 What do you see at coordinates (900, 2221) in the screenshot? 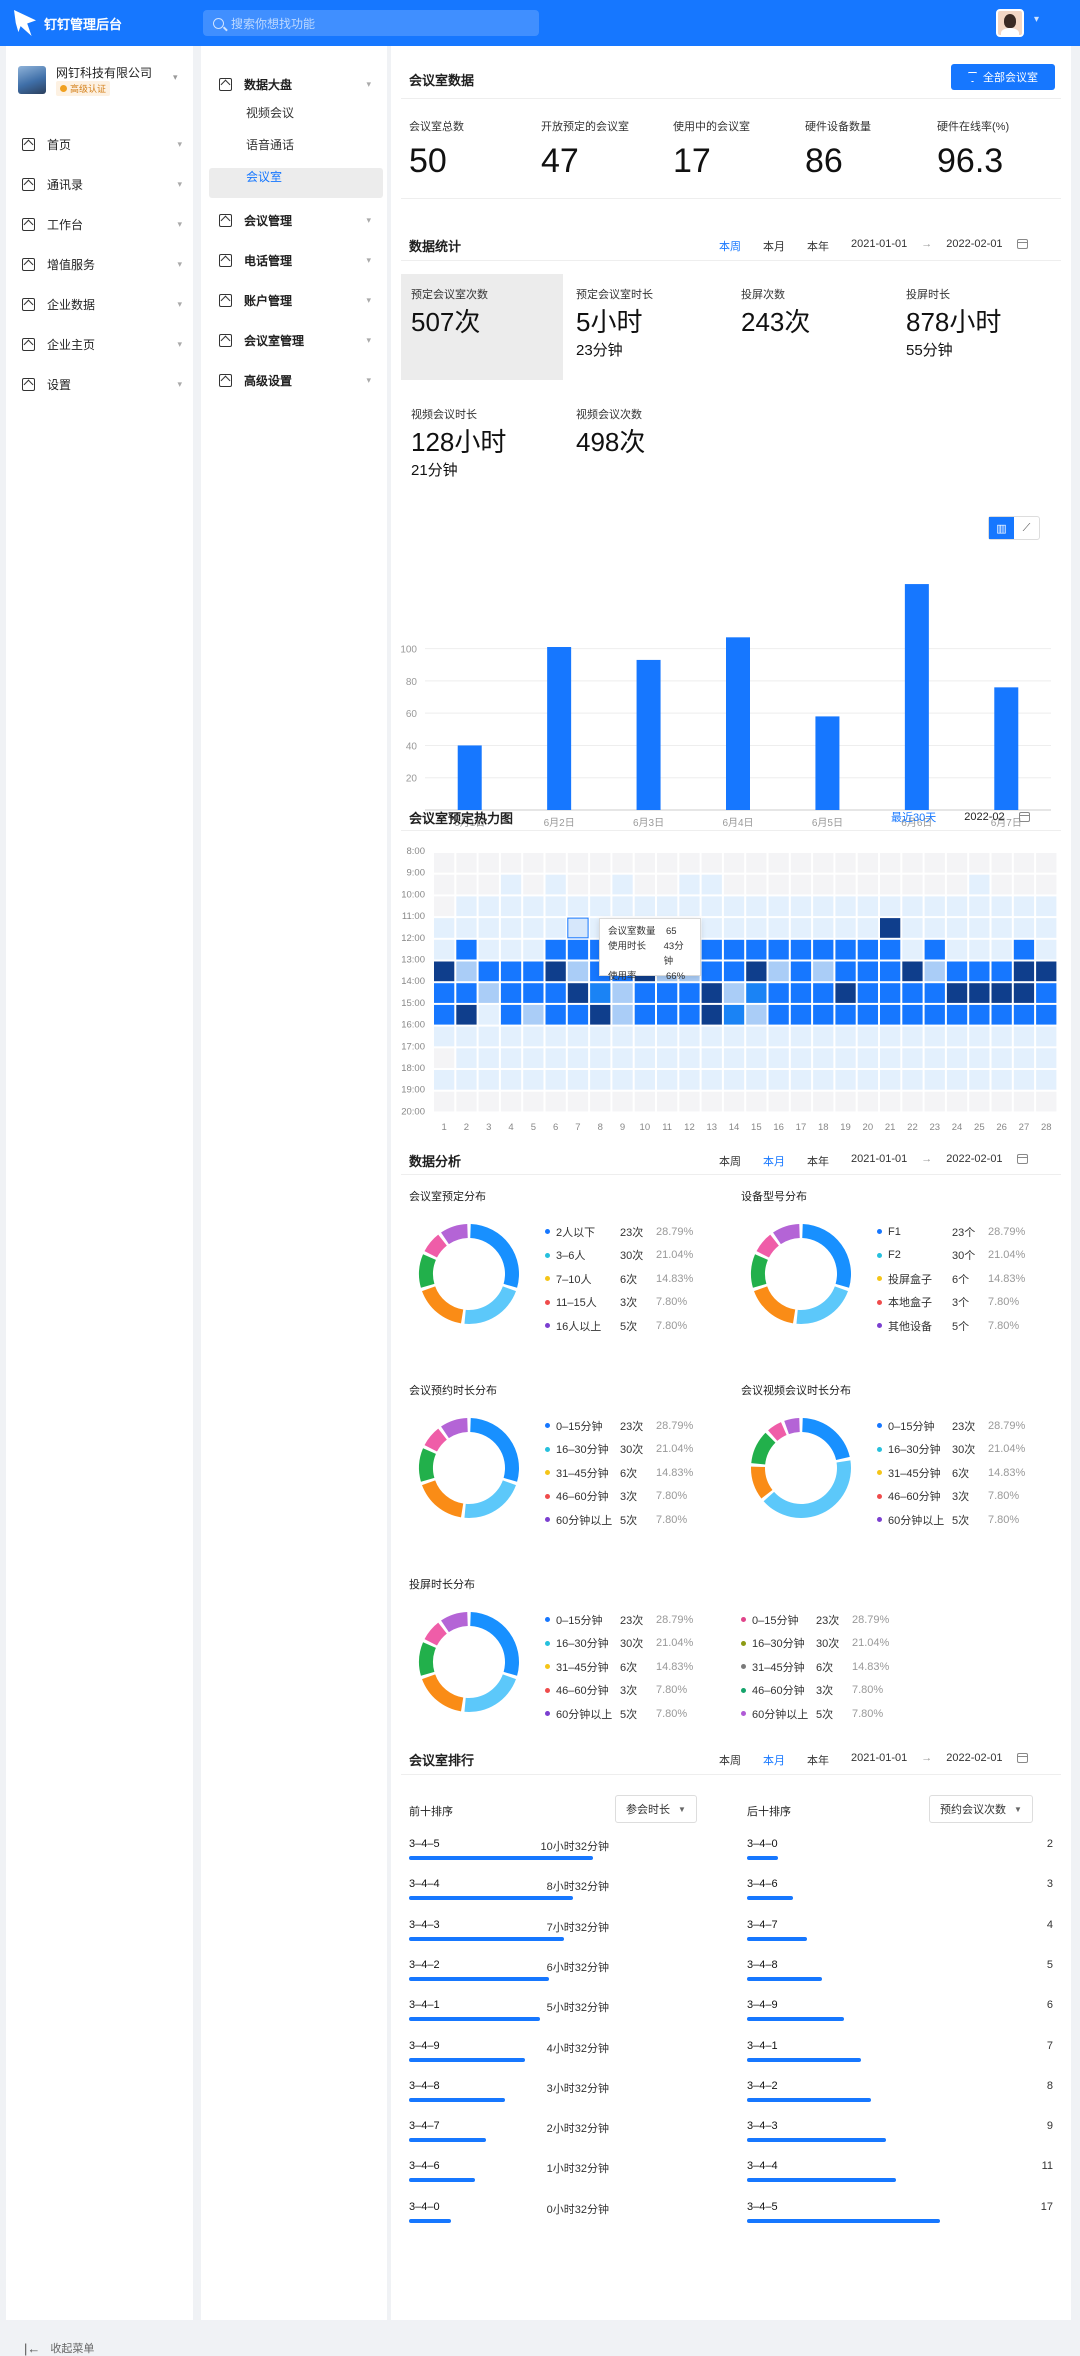
I see `ranking-row: 3–4–5 17` at bounding box center [900, 2221].